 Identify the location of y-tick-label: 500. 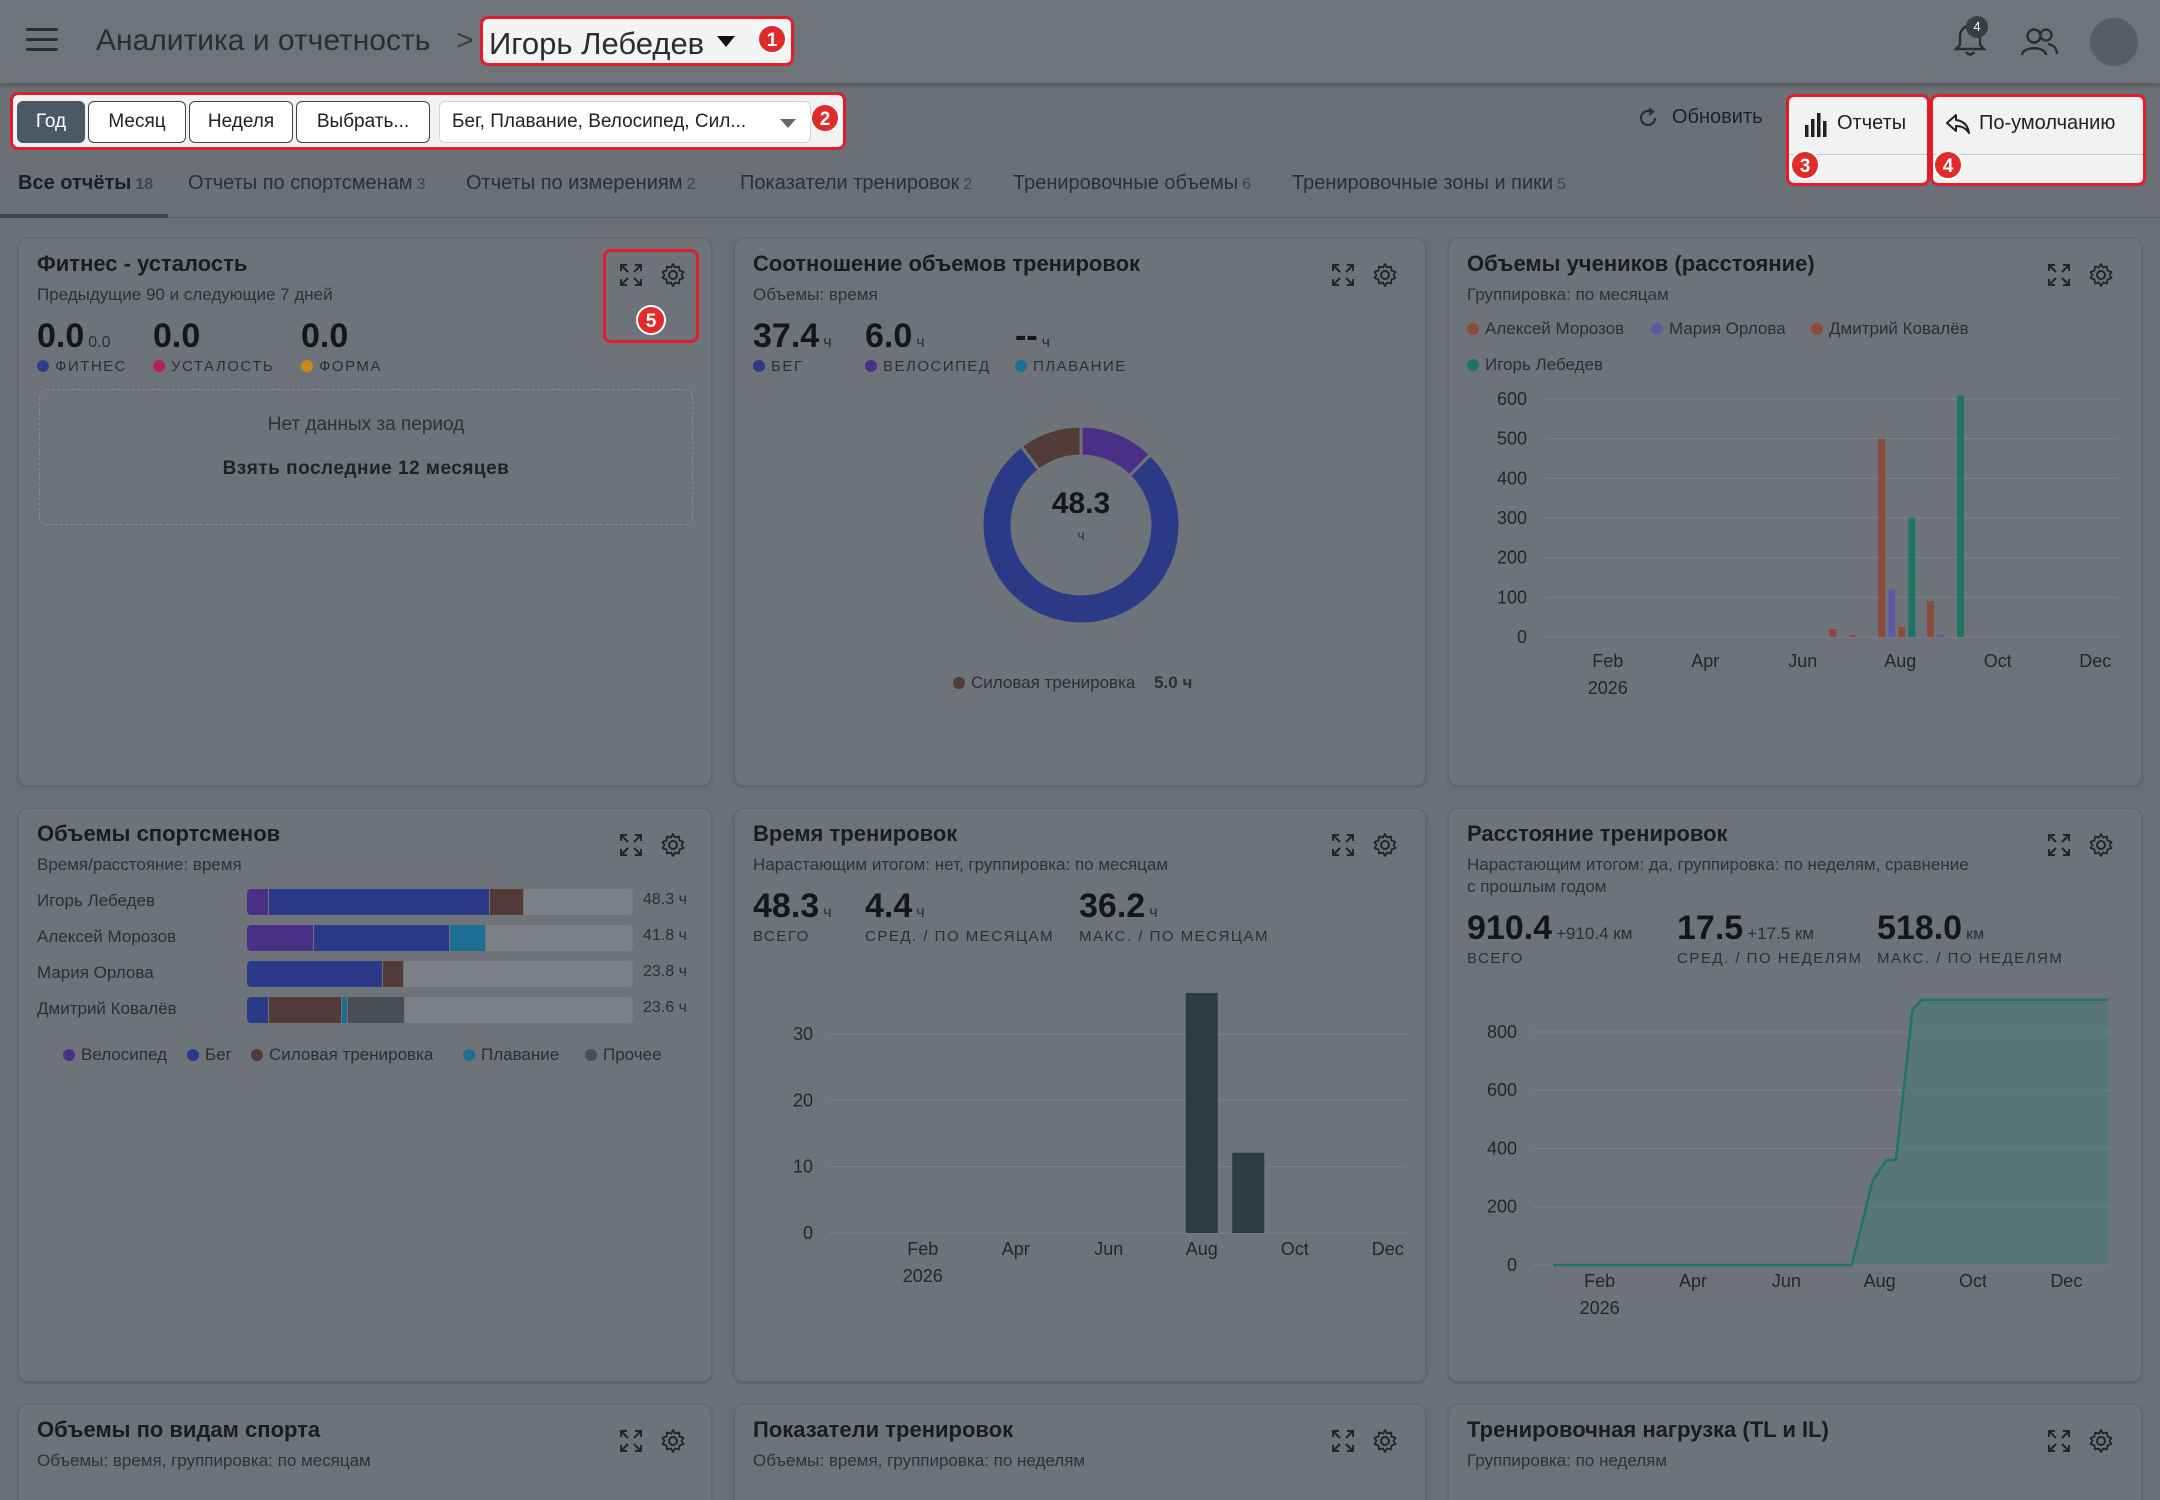
(1512, 439).